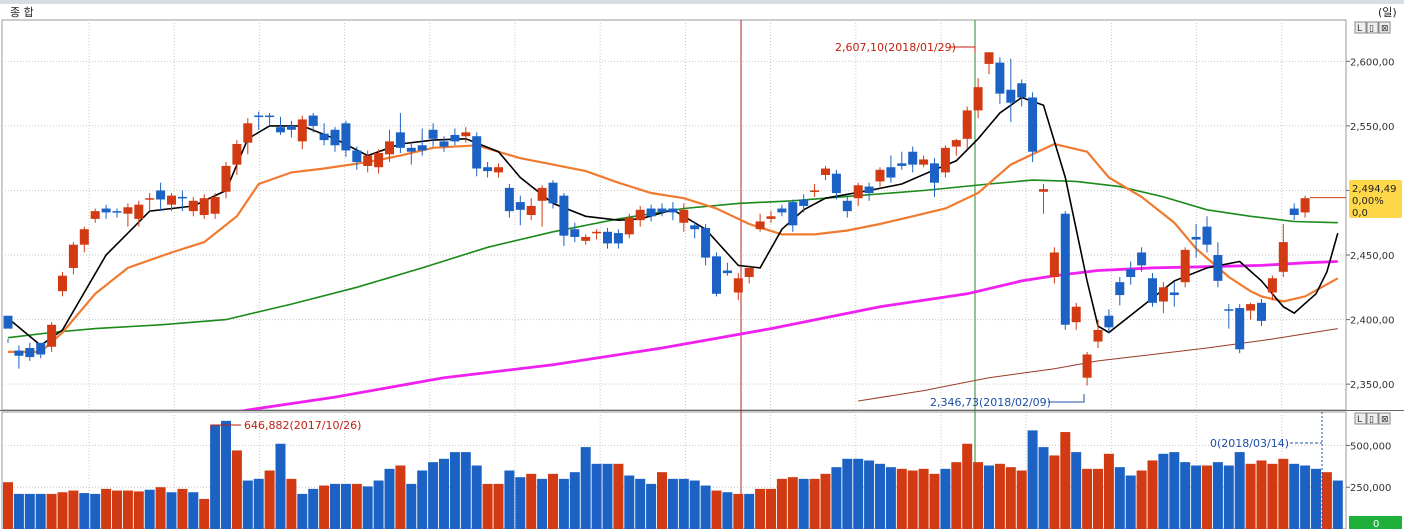  I want to click on price-panel-button-label: ⊠, so click(1385, 29).